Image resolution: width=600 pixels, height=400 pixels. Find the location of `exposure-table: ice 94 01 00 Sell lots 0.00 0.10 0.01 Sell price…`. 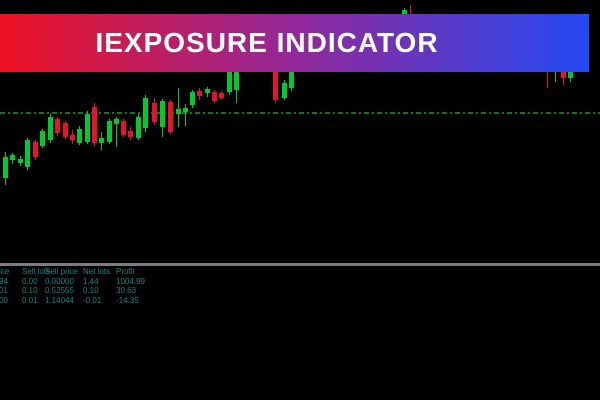

exposure-table: ice 94 01 00 Sell lots 0.00 0.10 0.01 Sell price… is located at coordinates (300, 289).